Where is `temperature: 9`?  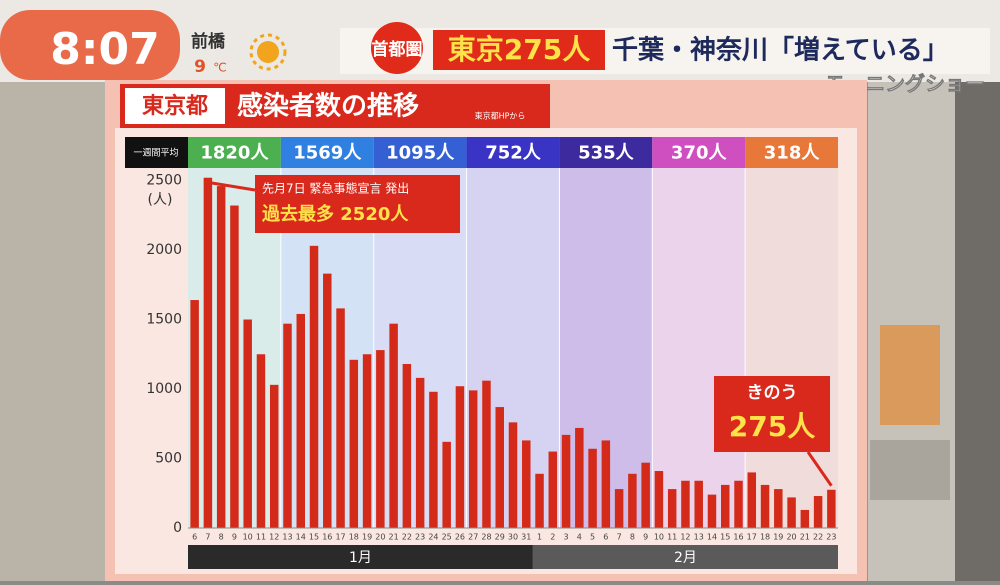 temperature: 9 is located at coordinates (200, 67).